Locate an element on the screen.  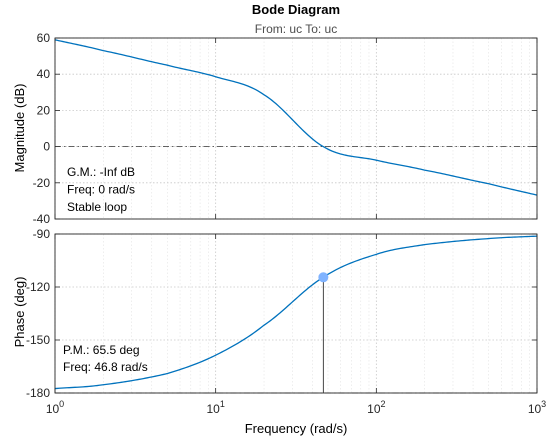
phase-y-tick-label: -90 is located at coordinates (42, 234).